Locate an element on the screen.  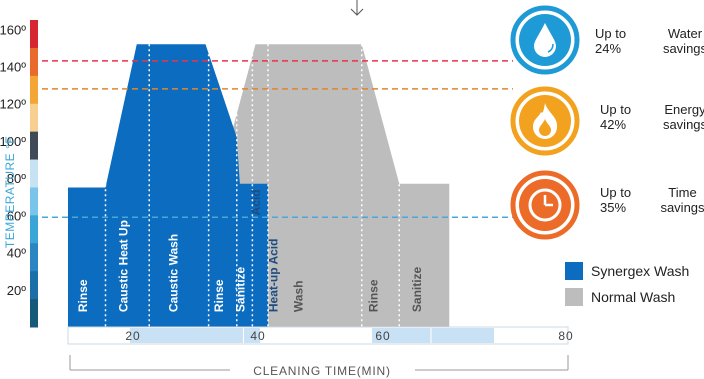
phase-label: Caustic Heat Up is located at coordinates (123, 266).